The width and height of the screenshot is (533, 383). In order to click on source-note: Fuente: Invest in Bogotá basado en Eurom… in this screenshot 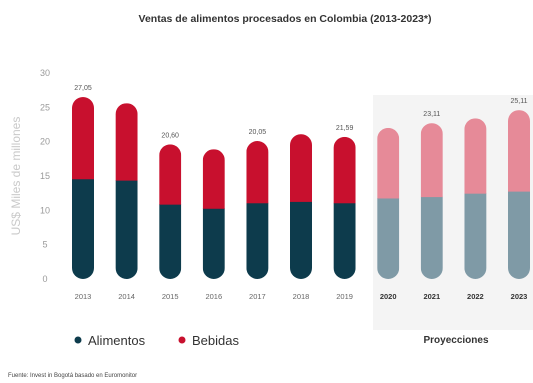, I will do `click(72, 376)`.